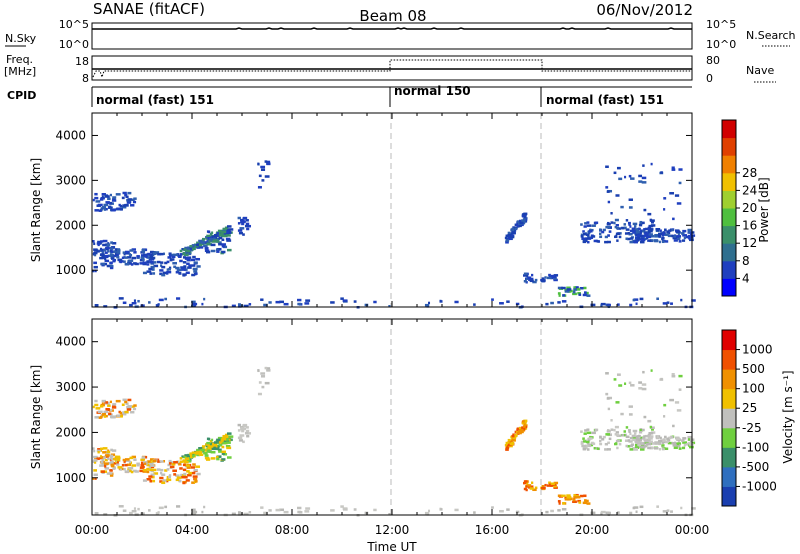 The image size is (800, 554). Describe the element at coordinates (749, 408) in the screenshot. I see `velocity-colorbar-tick-3: 25` at that location.